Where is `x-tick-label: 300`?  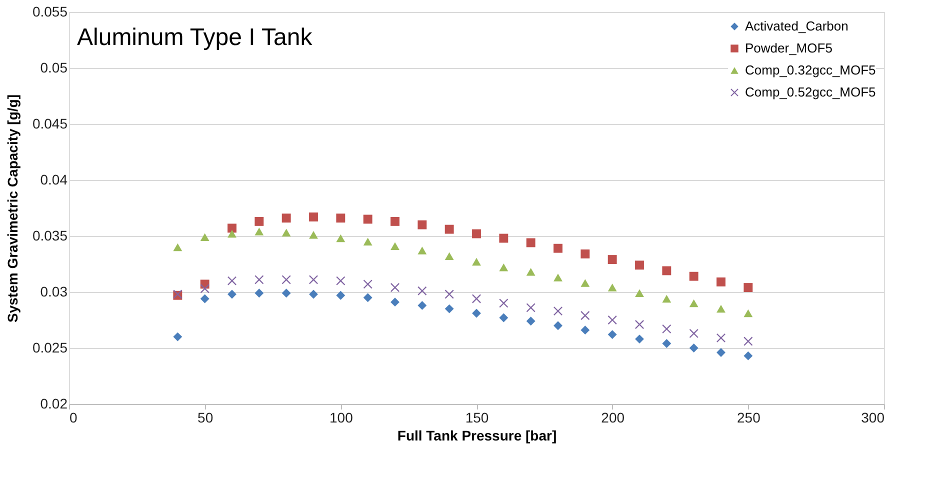
x-tick-label: 300 is located at coordinates (873, 418).